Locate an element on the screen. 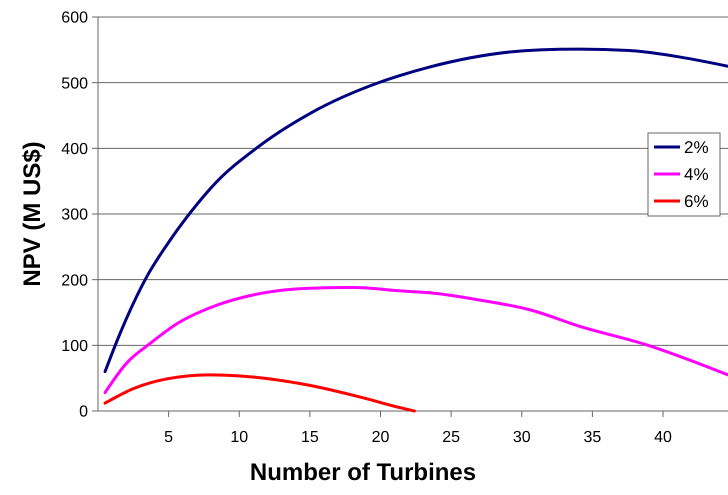 The height and width of the screenshot is (495, 728). x-tick-label: 15 is located at coordinates (309, 437).